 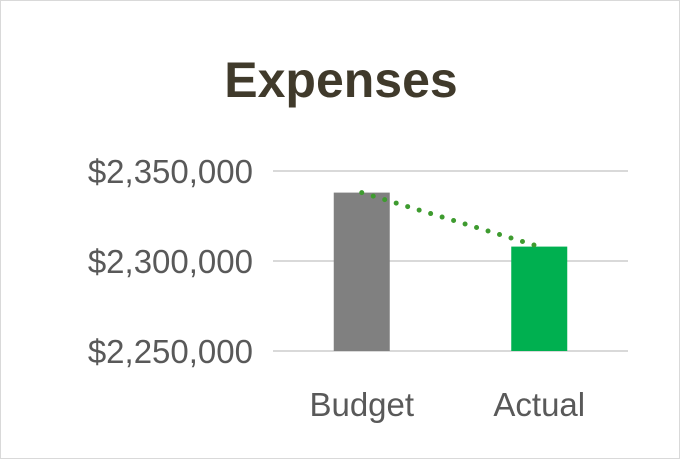 What do you see at coordinates (450, 271) in the screenshot?
I see `bars` at bounding box center [450, 271].